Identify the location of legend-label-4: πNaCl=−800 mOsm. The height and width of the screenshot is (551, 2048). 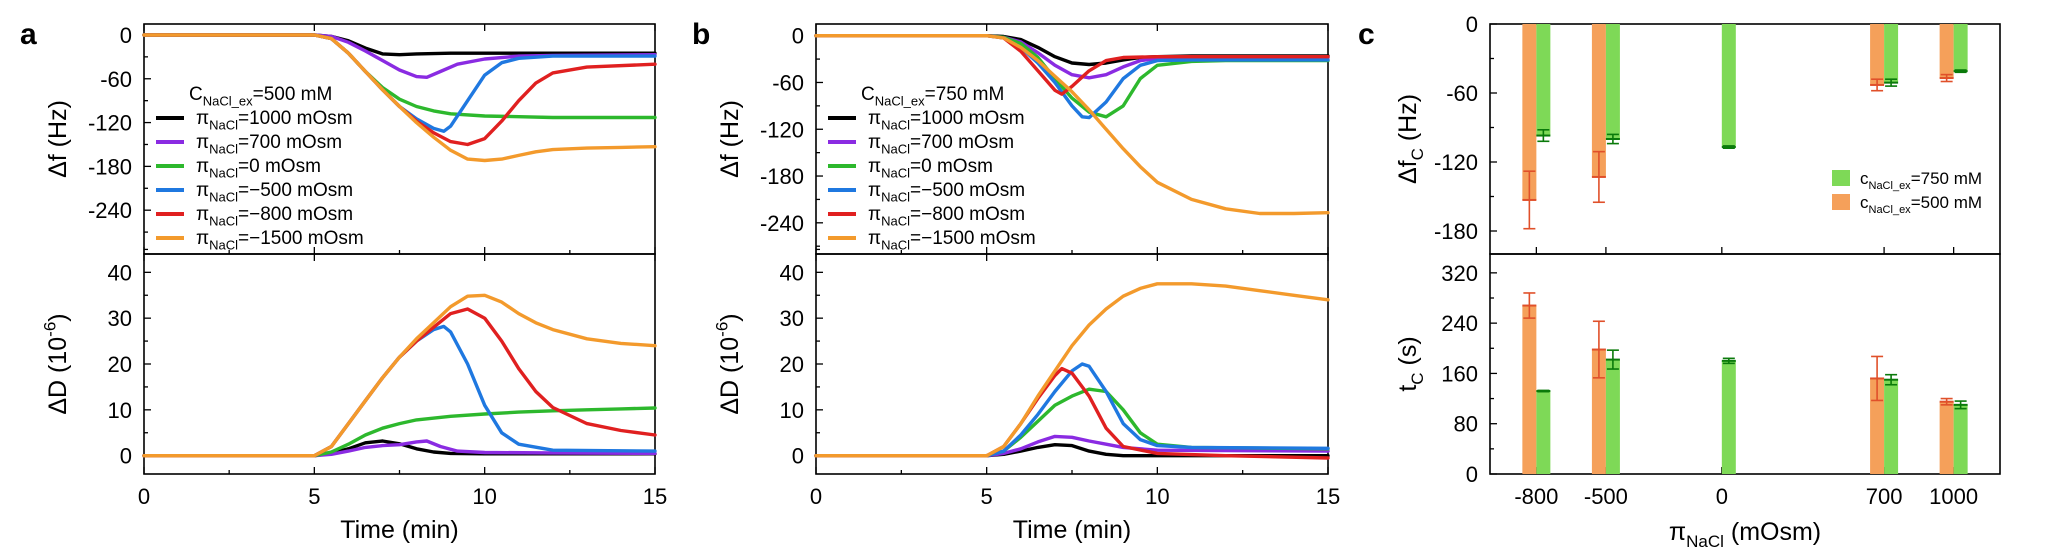
(274, 216).